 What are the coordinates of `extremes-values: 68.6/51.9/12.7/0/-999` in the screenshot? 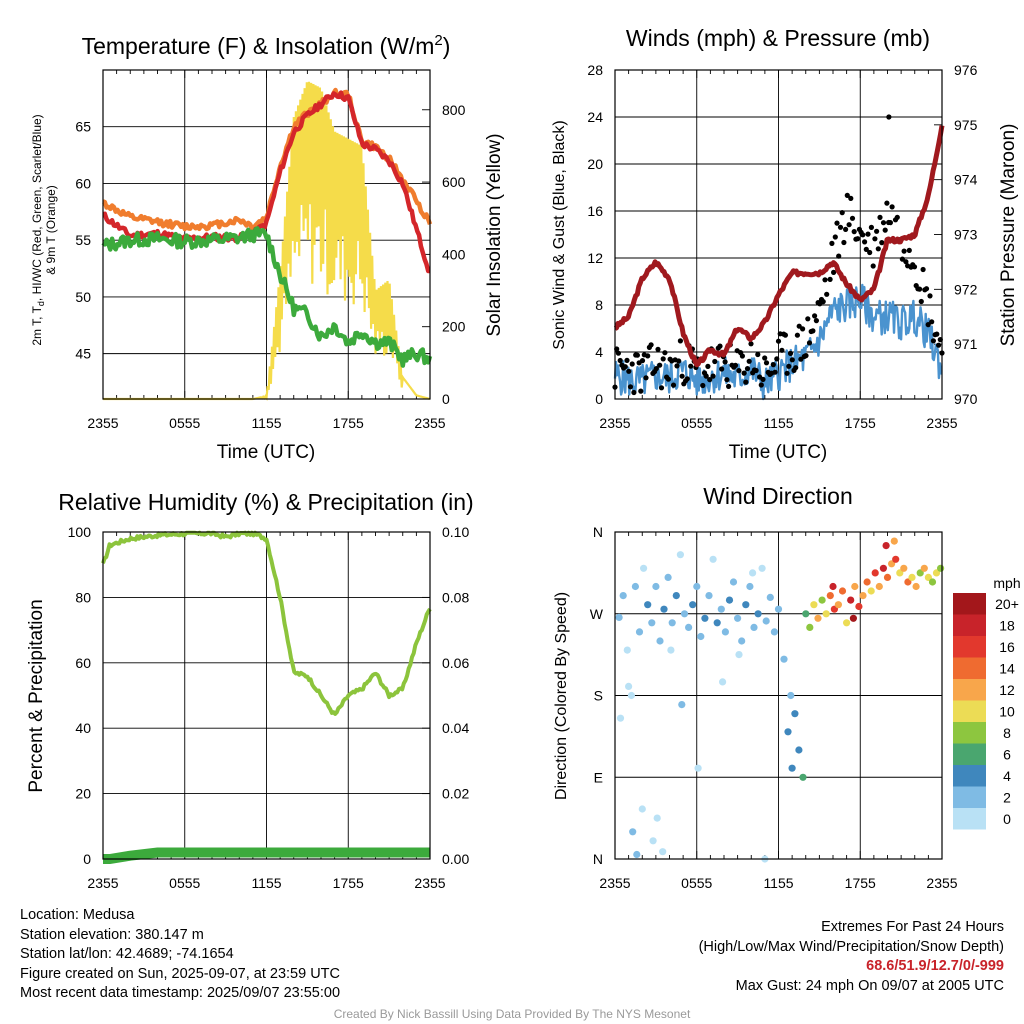 It's located at (935, 966).